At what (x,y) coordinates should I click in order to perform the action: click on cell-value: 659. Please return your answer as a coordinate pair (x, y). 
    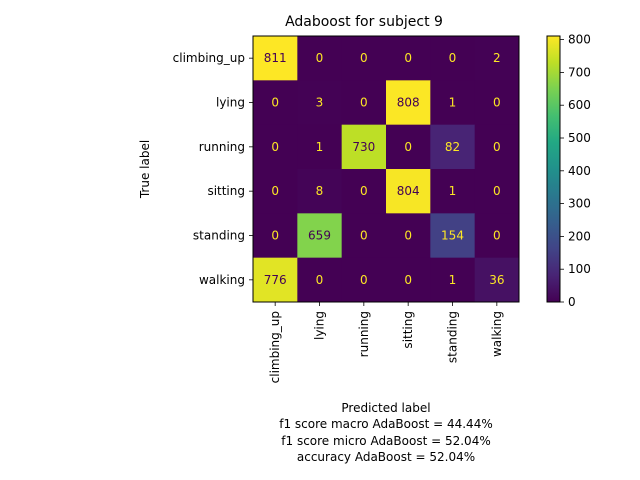
    Looking at the image, I should click on (319, 236).